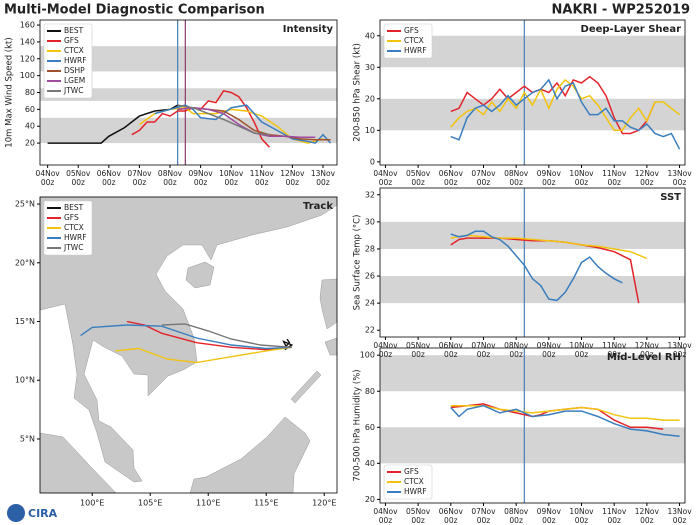 This screenshot has width=700, height=525. What do you see at coordinates (250, 455) in the screenshot?
I see `borneo` at bounding box center [250, 455].